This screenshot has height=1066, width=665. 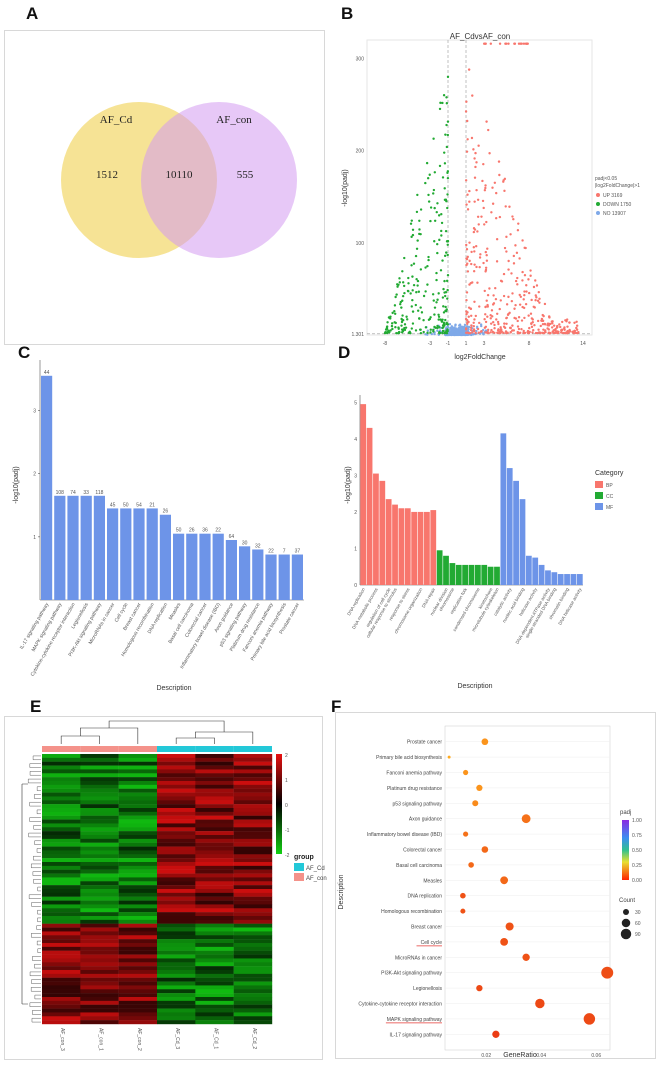 I want to click on heatmap-group-bar, so click(x=176, y=749).